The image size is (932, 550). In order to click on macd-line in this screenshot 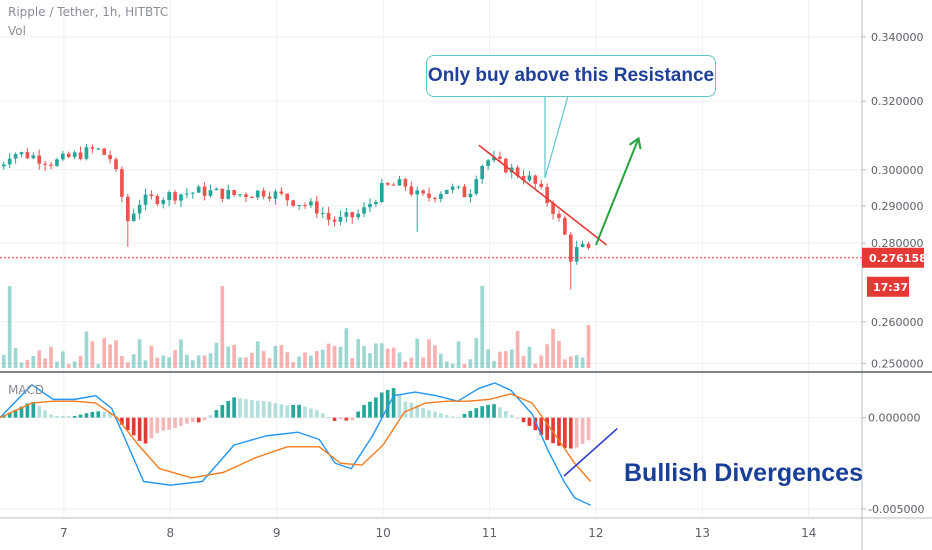, I will do `click(295, 444)`.